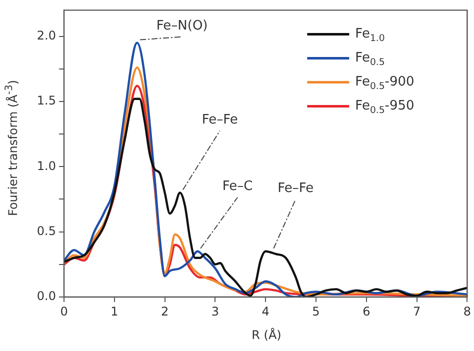 The image size is (474, 351). What do you see at coordinates (46, 35) in the screenshot?
I see `y-tick-label: 2.0` at bounding box center [46, 35].